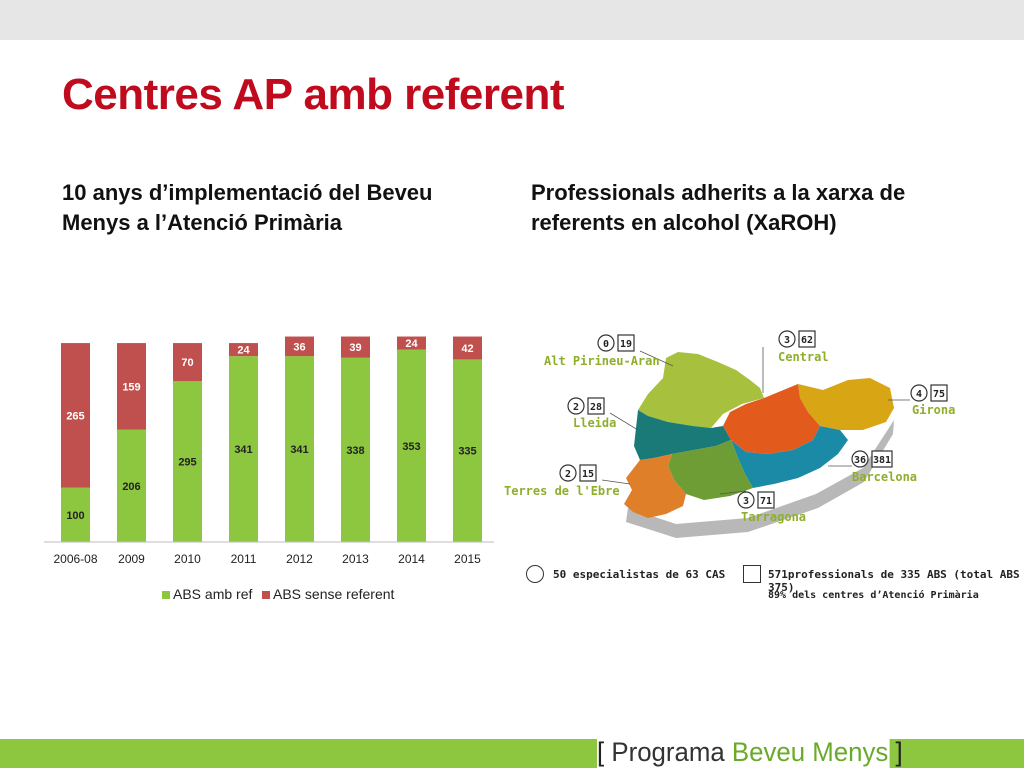 This screenshot has width=1024, height=768. What do you see at coordinates (187, 559) in the screenshot?
I see `x-tick-label-2: 2010` at bounding box center [187, 559].